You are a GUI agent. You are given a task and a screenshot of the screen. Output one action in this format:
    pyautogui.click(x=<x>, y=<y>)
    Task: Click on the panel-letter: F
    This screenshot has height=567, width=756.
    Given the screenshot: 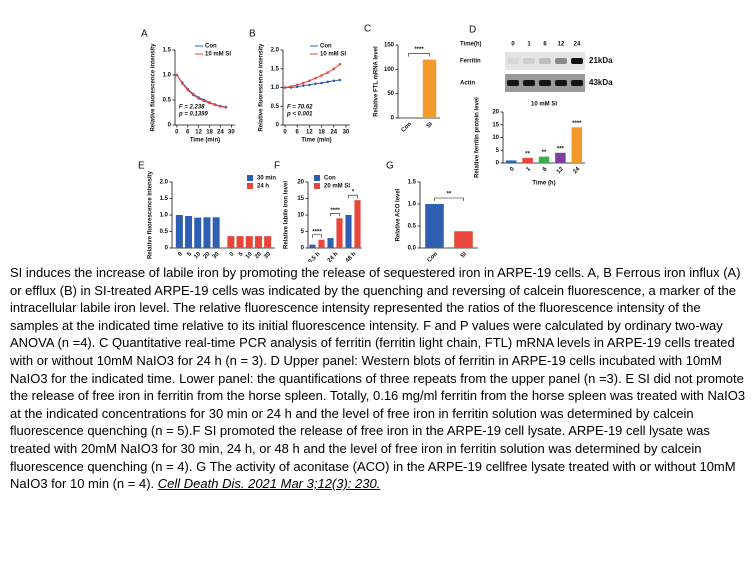 What is the action you would take?
    pyautogui.click(x=277, y=166)
    